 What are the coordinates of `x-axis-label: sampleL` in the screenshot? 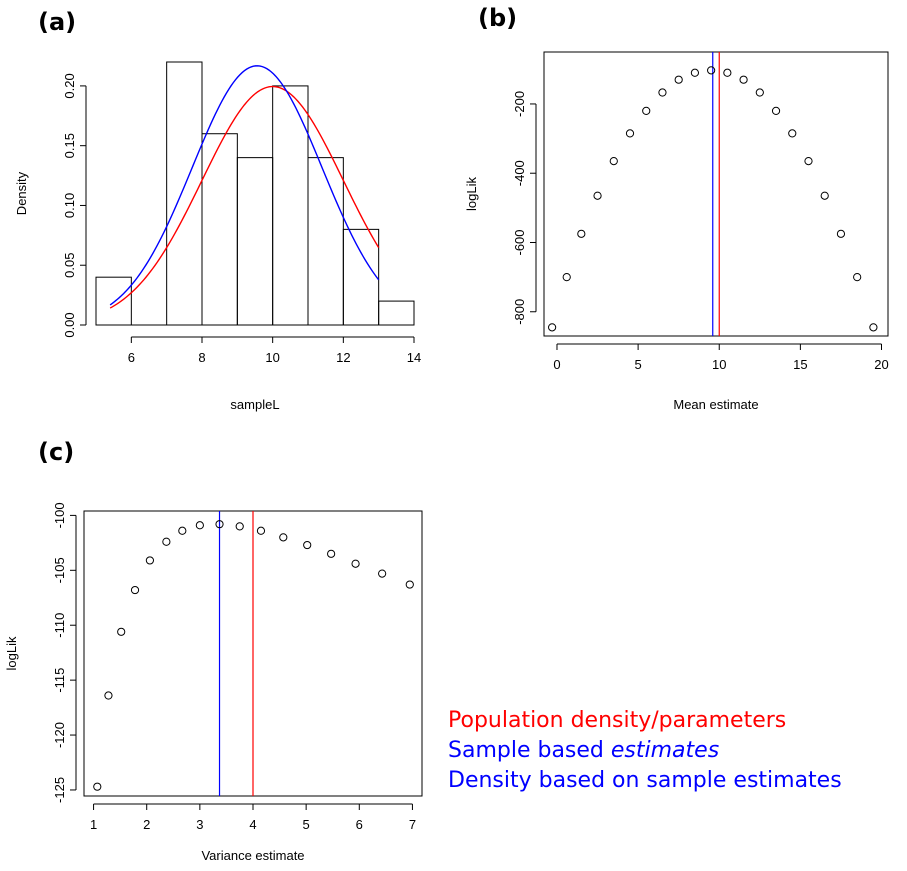 It's located at (254, 404).